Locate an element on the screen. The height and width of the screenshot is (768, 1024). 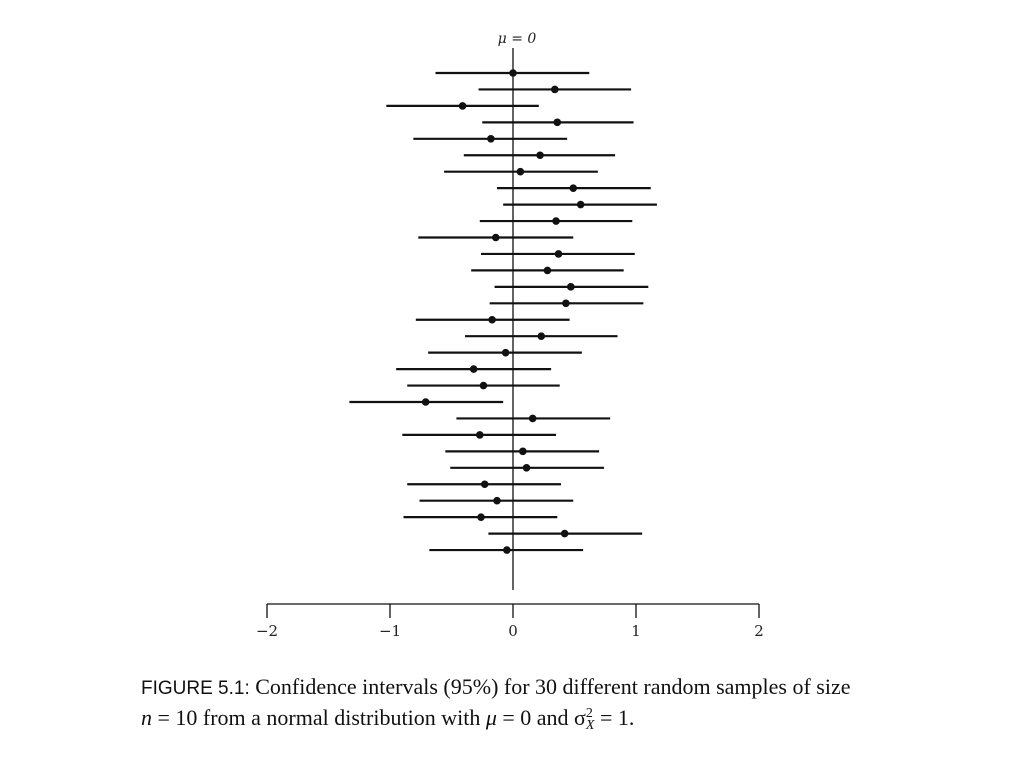
x-tick-label-2: 0 is located at coordinates (513, 631).